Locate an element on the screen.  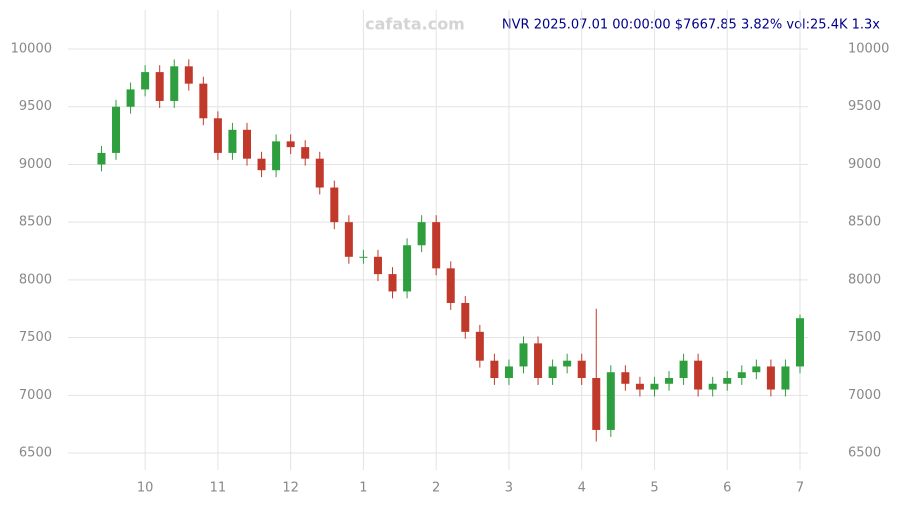
y-tick-label-right: 9500 is located at coordinates (864, 106).